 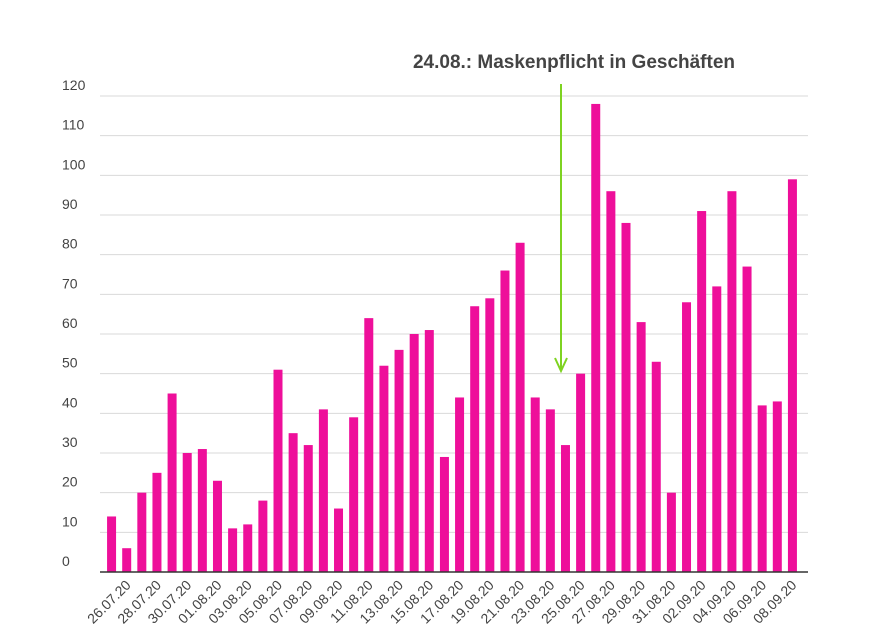 What do you see at coordinates (66, 561) in the screenshot?
I see `y-tick-label: 0` at bounding box center [66, 561].